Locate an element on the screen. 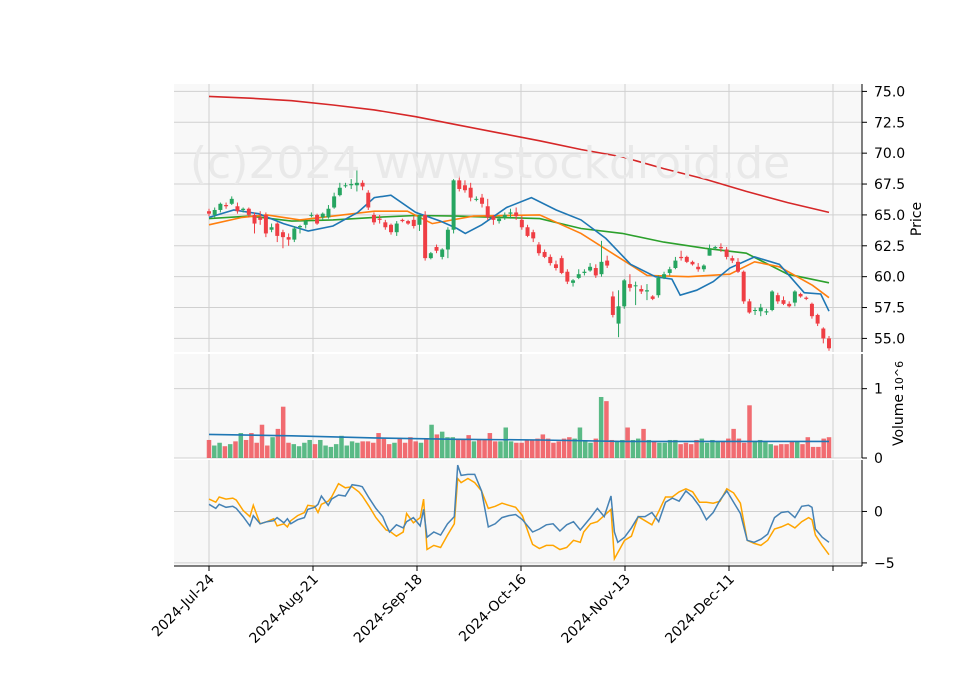  x-tick-label: 2024-Oct-16 is located at coordinates (493, 608).